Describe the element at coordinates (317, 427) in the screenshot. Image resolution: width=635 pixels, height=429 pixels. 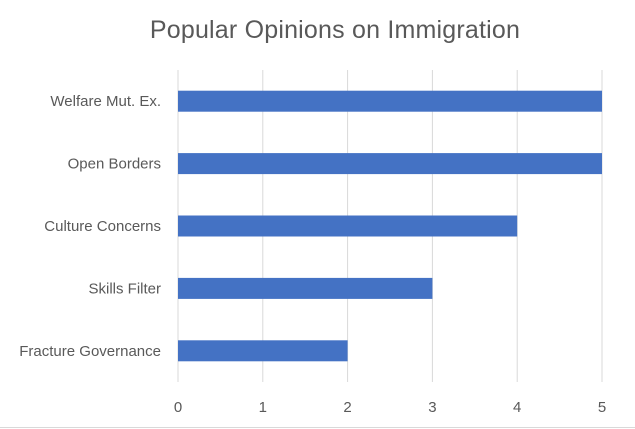
I see `chart-bottom-border` at that location.